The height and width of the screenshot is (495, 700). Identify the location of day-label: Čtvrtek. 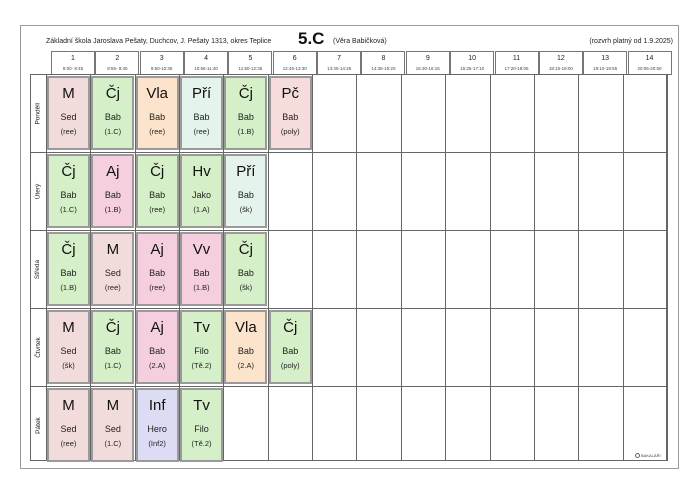
(38, 347).